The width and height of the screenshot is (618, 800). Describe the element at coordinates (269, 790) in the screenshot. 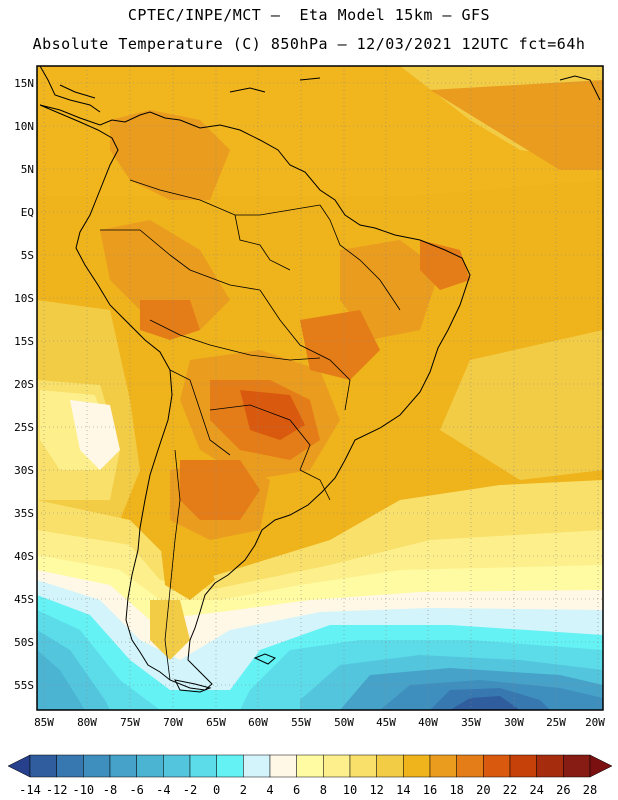

I see `colorbar-tick-label: 4` at that location.